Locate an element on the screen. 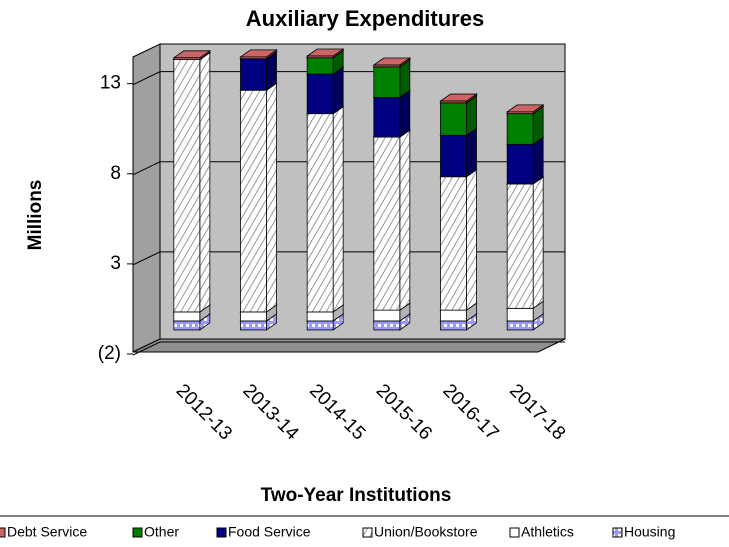 The image size is (729, 547). x-axis-label: Two-Year Institutions is located at coordinates (356, 495).